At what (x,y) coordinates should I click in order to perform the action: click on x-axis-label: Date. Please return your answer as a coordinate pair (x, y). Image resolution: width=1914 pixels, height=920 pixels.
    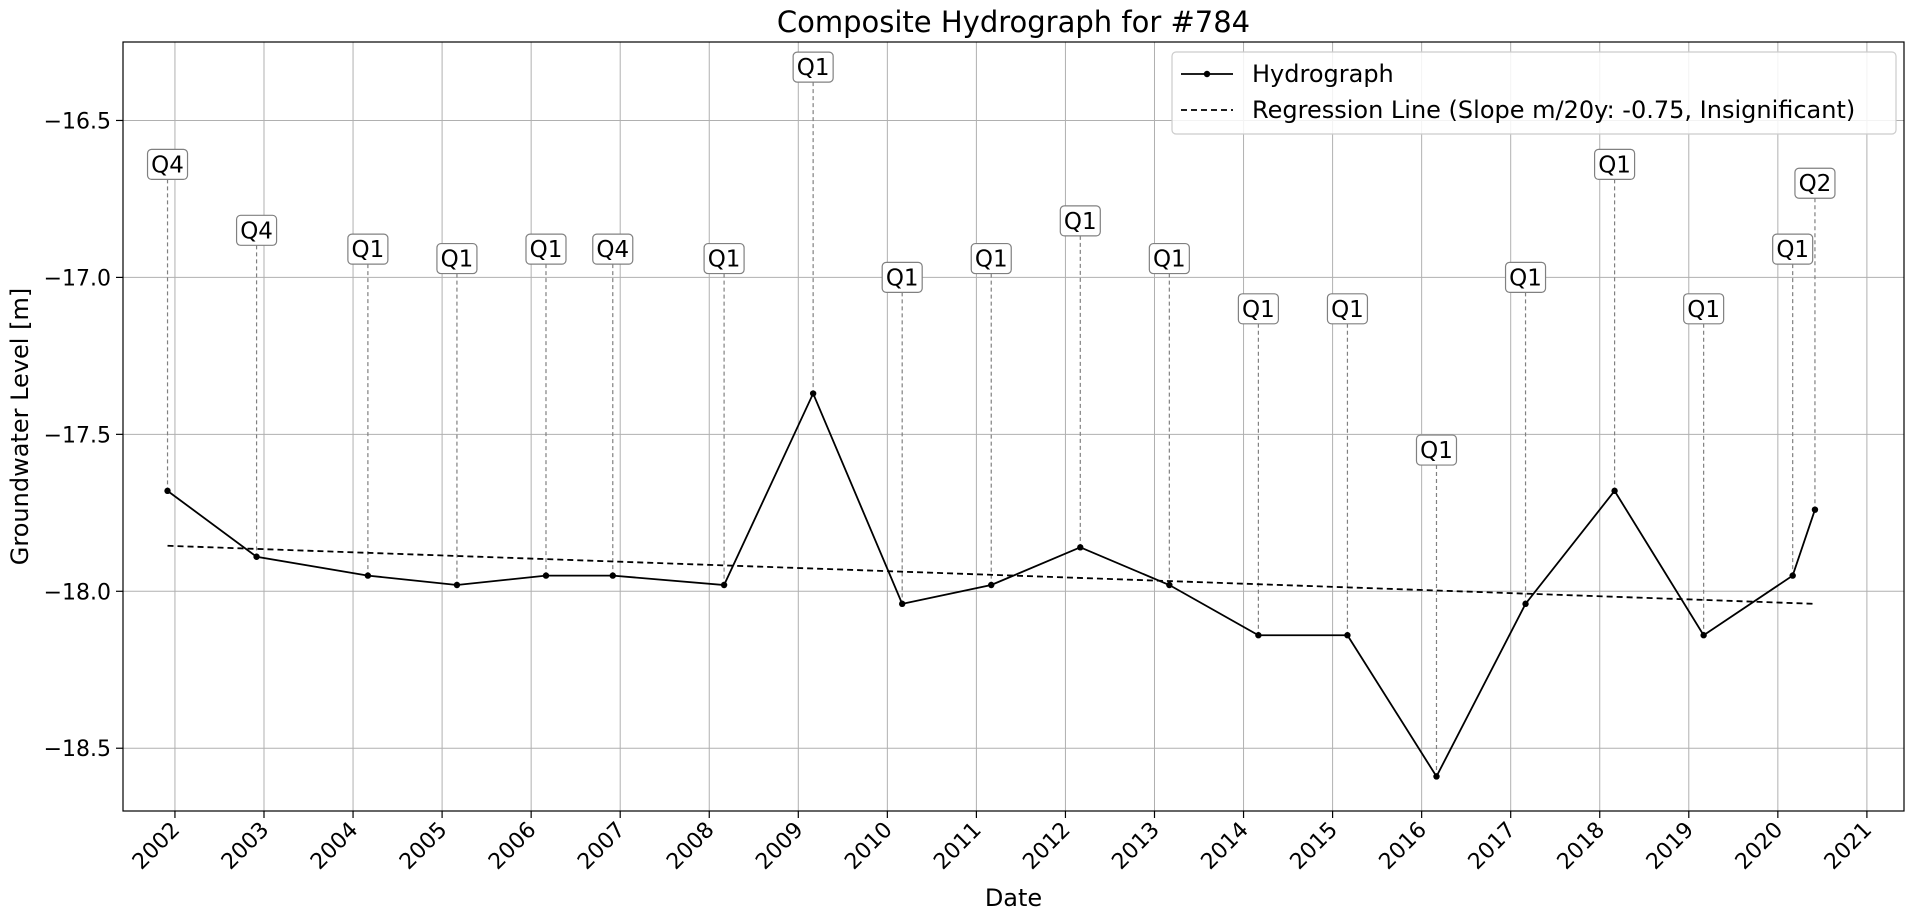
    Looking at the image, I should click on (1013, 898).